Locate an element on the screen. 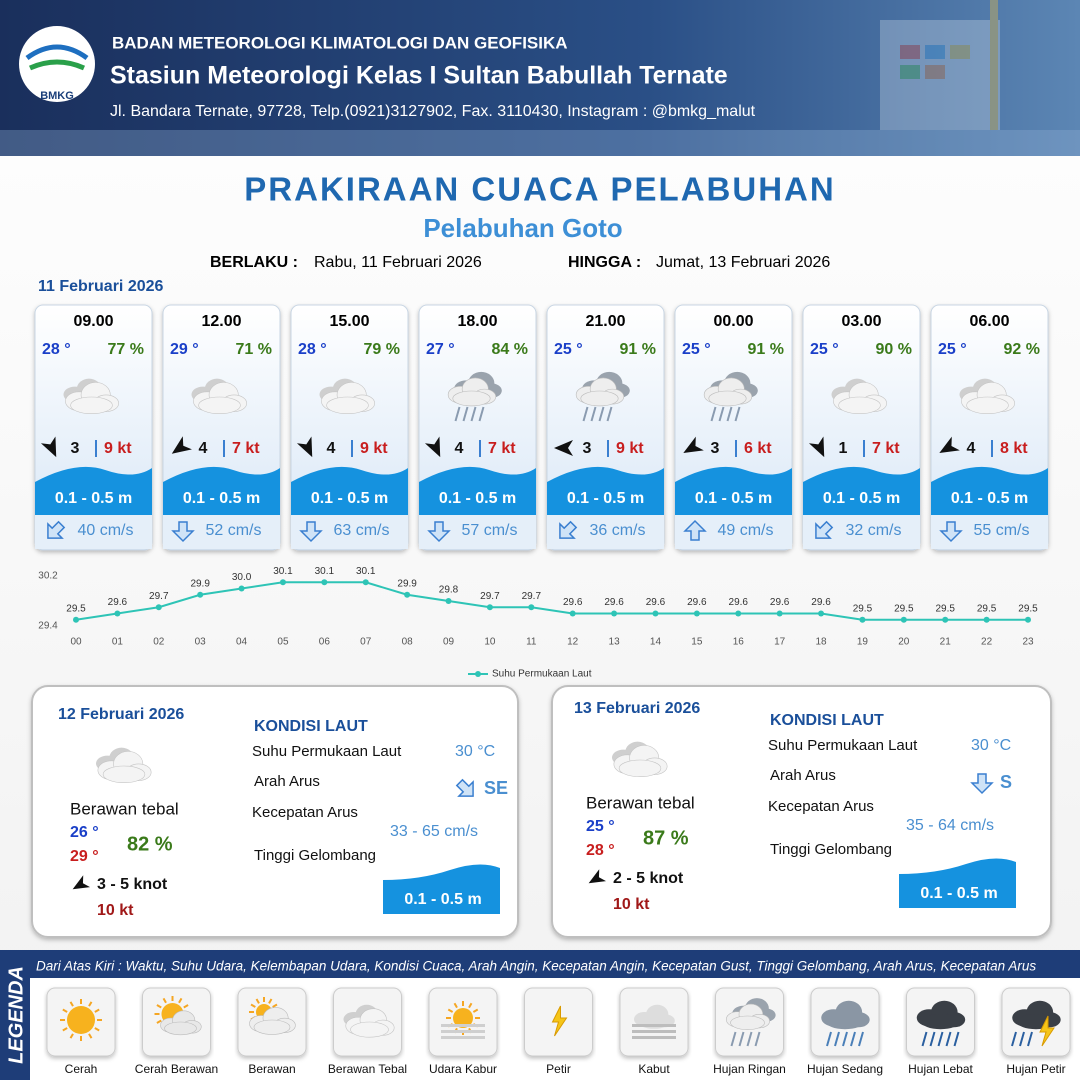  legend-label: Hujan Ringan is located at coordinates (749, 1069).